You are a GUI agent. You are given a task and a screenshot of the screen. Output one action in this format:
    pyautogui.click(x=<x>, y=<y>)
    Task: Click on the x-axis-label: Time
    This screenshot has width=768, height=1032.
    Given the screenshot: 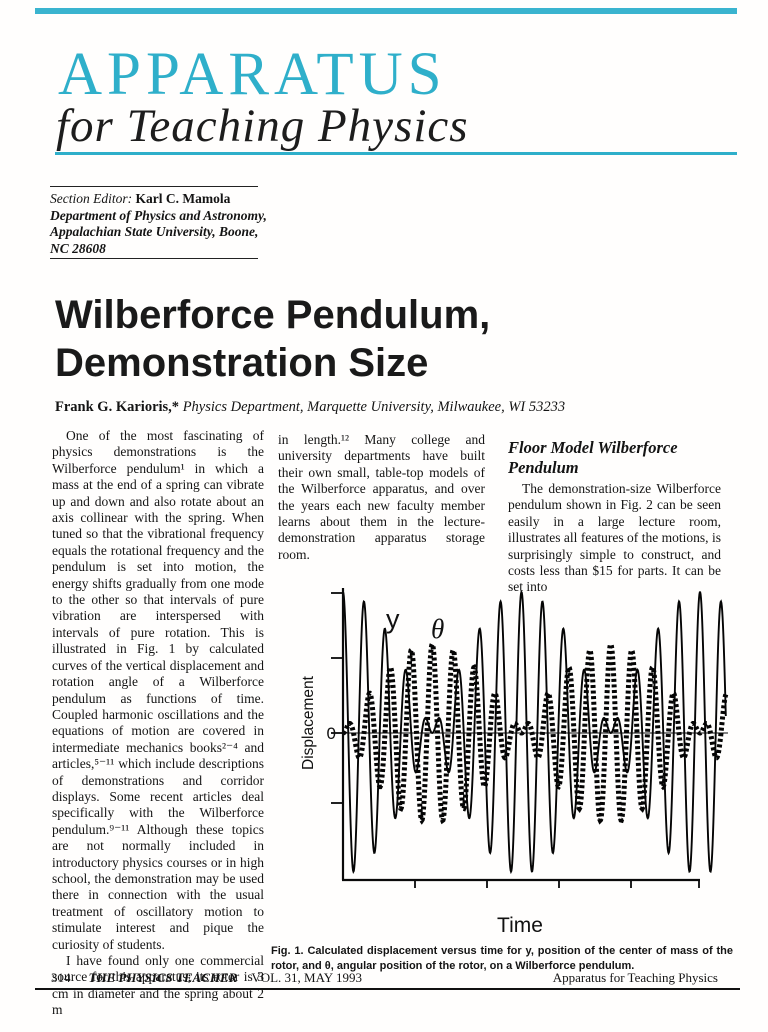 What is the action you would take?
    pyautogui.click(x=520, y=925)
    